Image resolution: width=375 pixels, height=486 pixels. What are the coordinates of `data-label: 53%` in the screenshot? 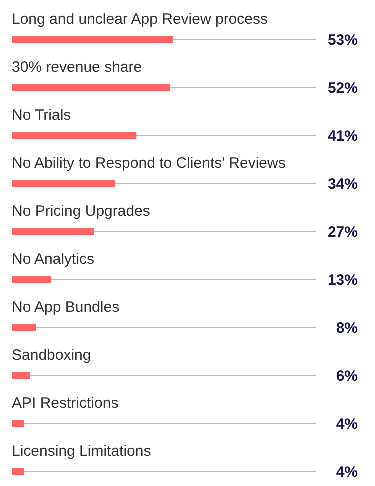 It's located at (343, 40).